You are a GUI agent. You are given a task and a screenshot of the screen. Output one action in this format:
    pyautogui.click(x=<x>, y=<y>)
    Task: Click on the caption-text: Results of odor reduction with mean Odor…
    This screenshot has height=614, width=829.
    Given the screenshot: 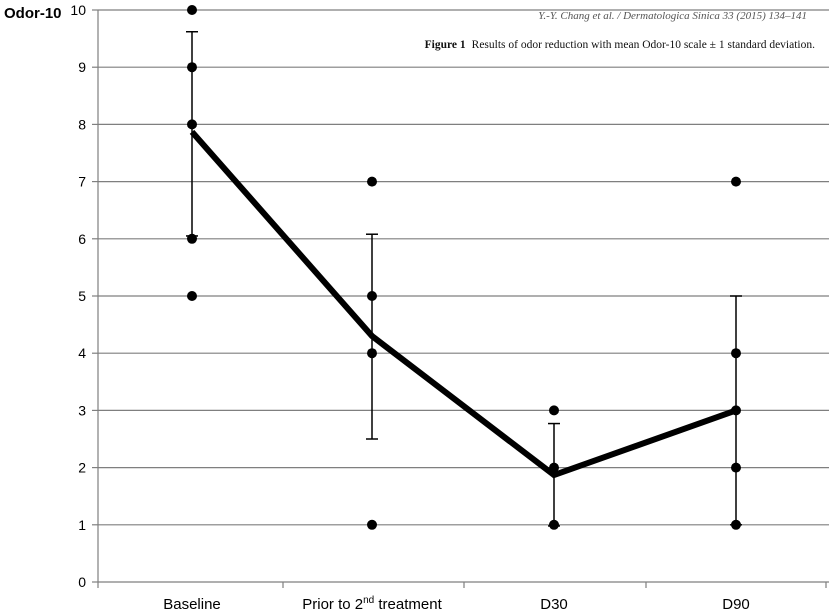 What is the action you would take?
    pyautogui.click(x=643, y=45)
    